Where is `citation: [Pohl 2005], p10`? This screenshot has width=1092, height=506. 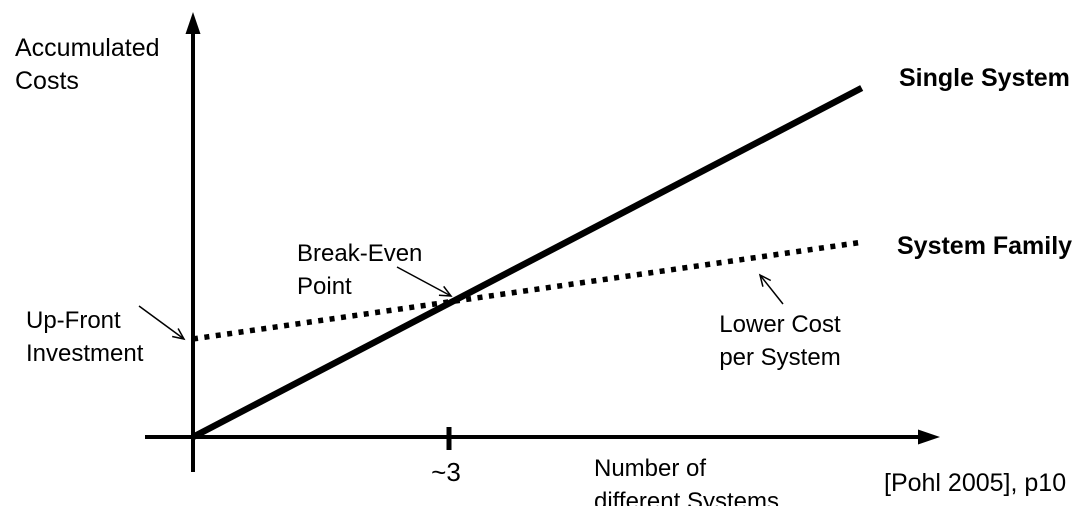 citation: [Pohl 2005], p10 is located at coordinates (975, 483).